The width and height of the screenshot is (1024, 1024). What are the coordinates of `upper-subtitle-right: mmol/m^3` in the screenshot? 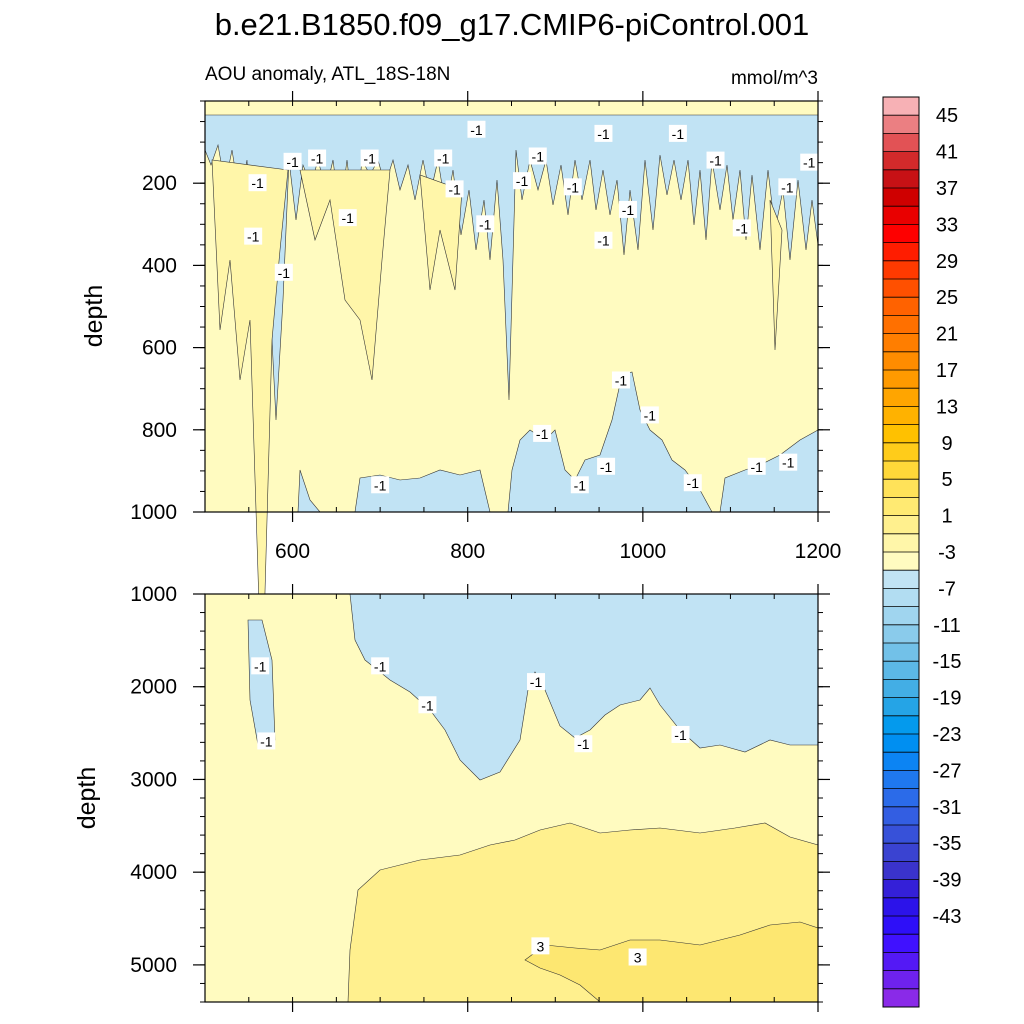 It's located at (774, 78).